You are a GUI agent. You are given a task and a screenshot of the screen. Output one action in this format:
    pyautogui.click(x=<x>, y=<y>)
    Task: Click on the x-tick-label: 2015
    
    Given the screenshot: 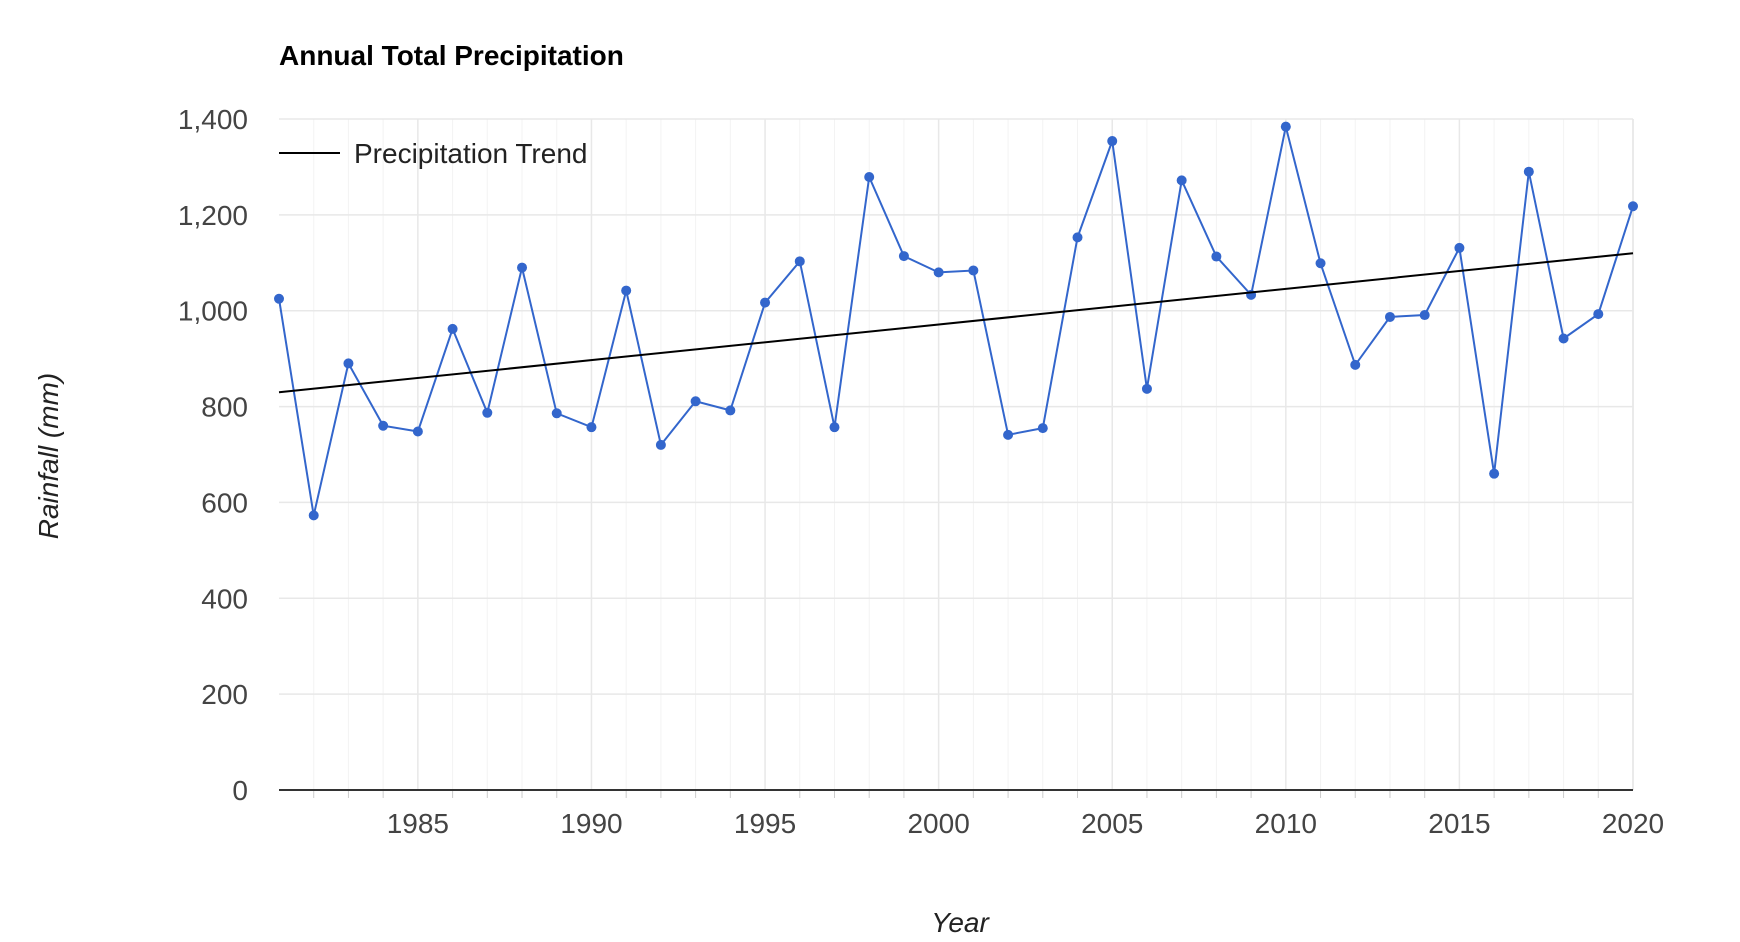 What is the action you would take?
    pyautogui.click(x=1459, y=823)
    